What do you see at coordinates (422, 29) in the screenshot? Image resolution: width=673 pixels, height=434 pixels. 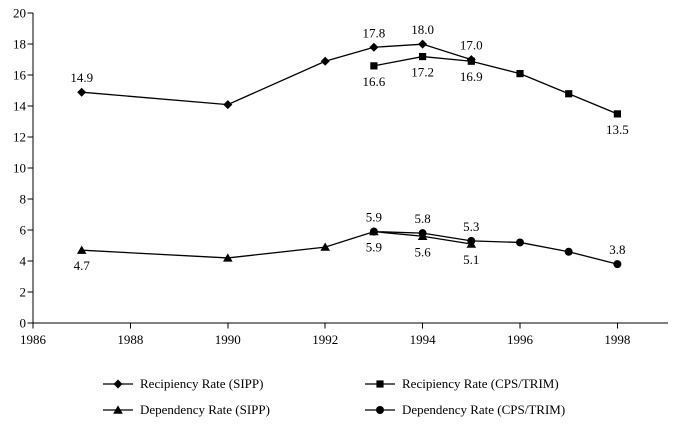 I see `data-label: 18.0` at bounding box center [422, 29].